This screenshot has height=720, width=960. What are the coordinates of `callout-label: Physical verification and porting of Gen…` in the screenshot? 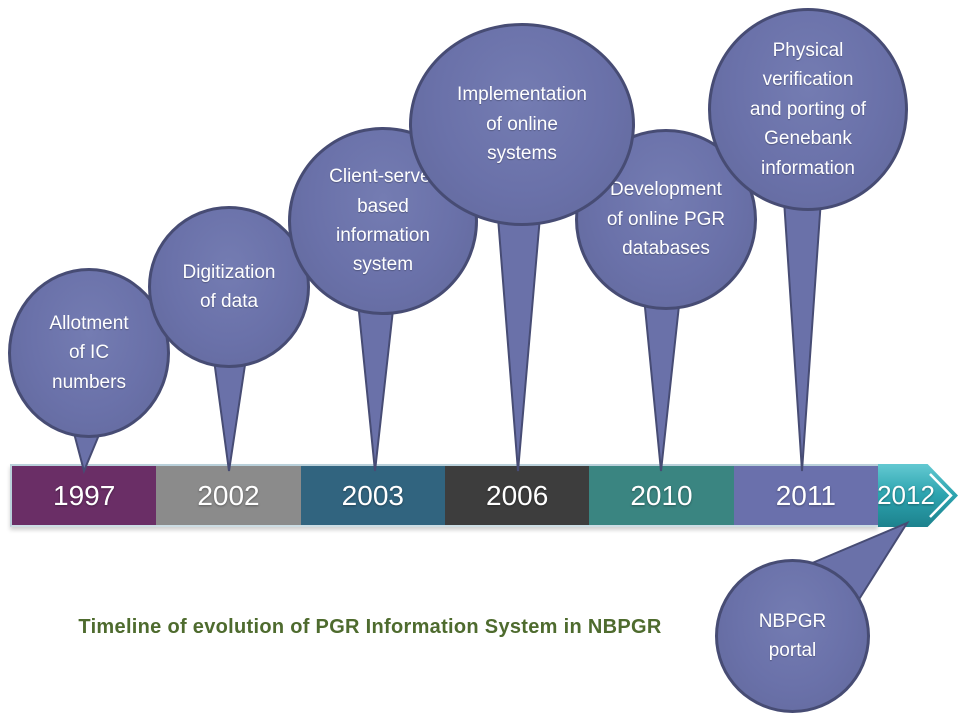 It's located at (808, 109).